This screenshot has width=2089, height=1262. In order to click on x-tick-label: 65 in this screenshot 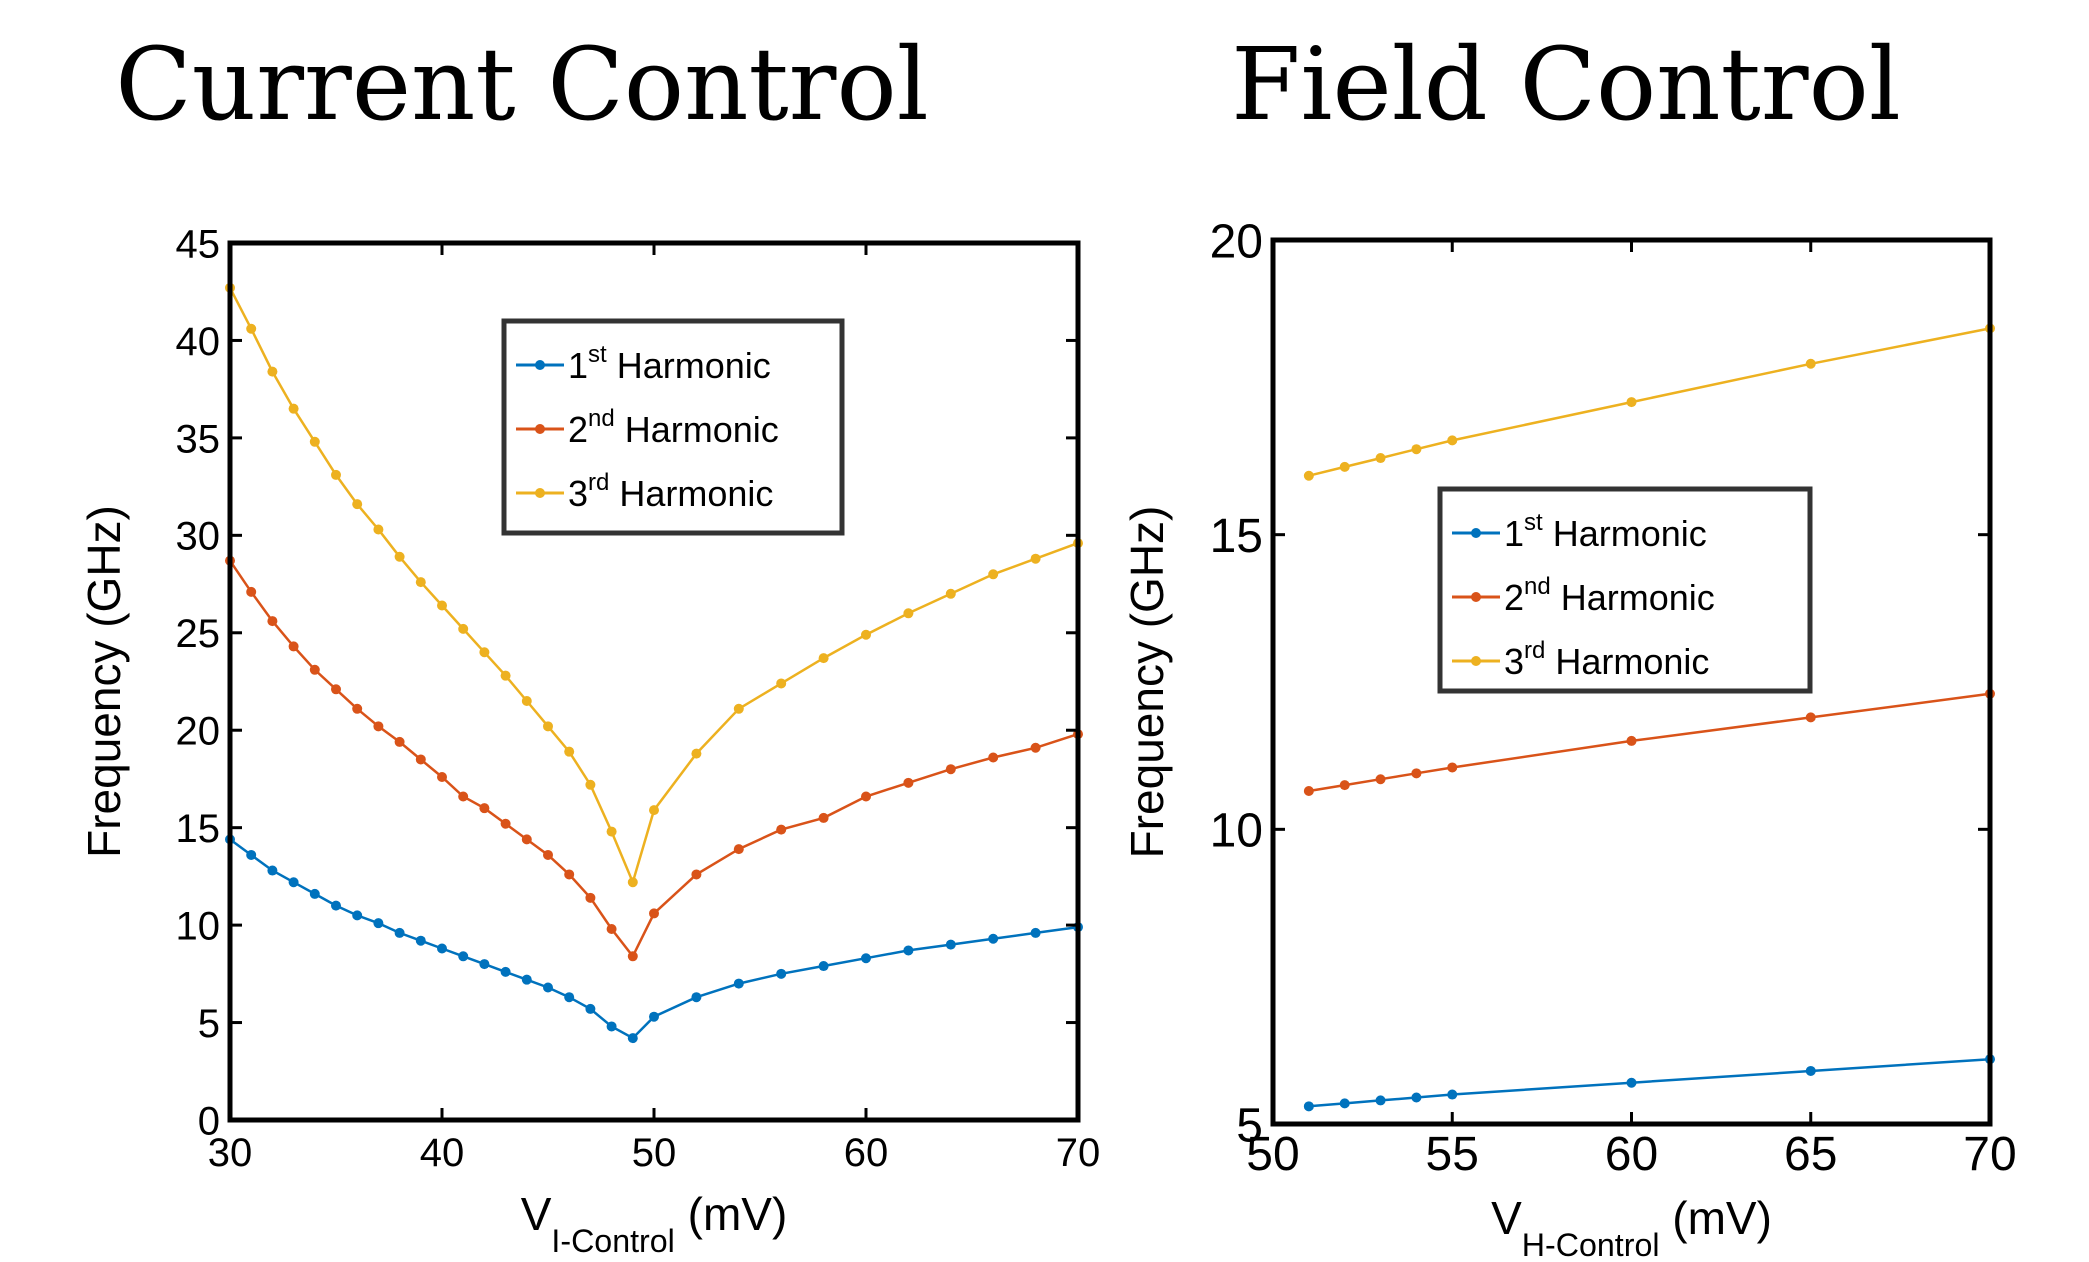, I will do `click(1810, 1154)`.